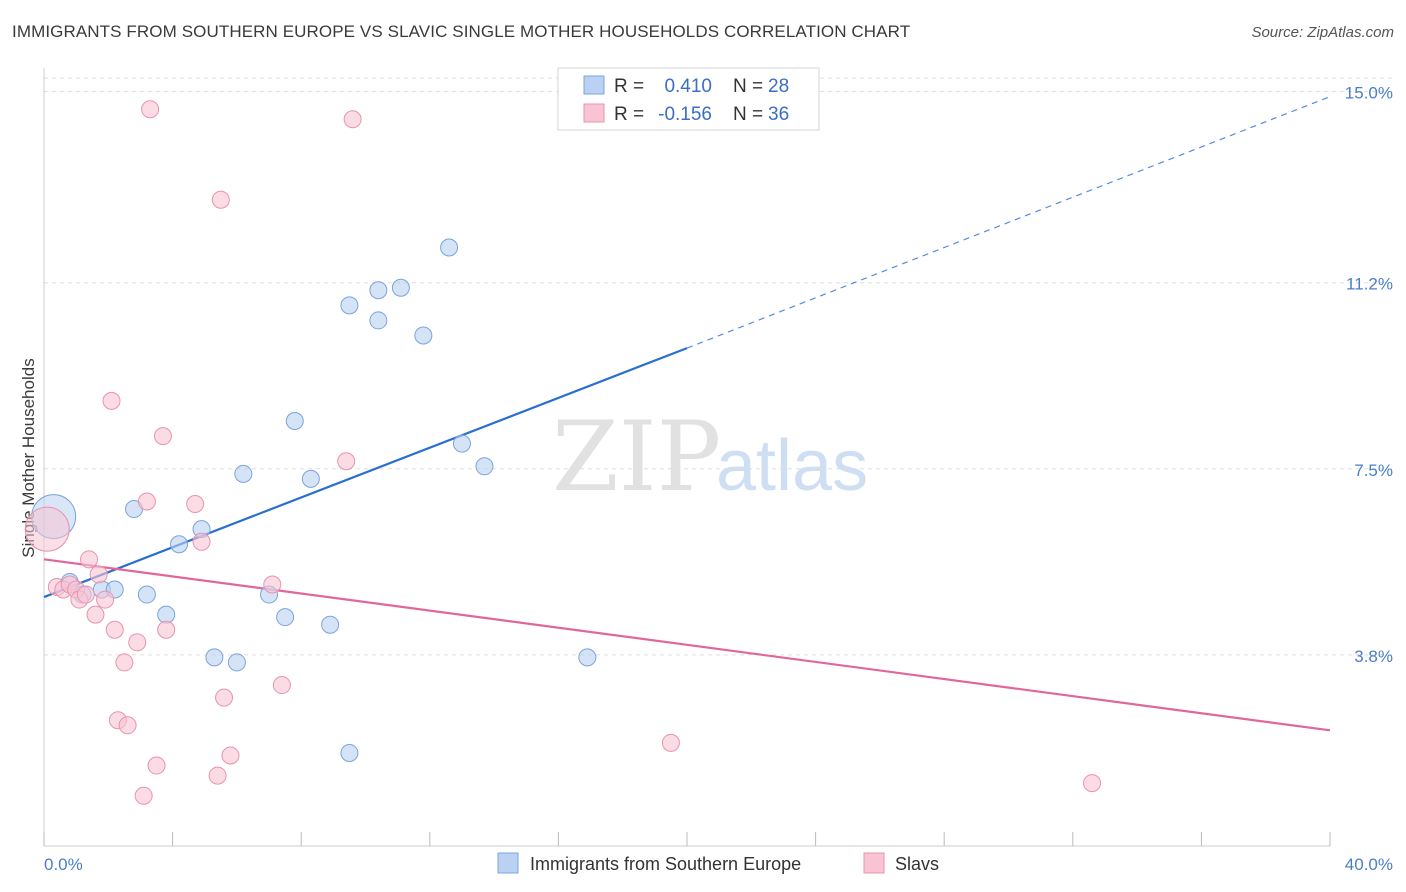  What do you see at coordinates (508, 863) in the screenshot?
I see `series-swatch-blue` at bounding box center [508, 863].